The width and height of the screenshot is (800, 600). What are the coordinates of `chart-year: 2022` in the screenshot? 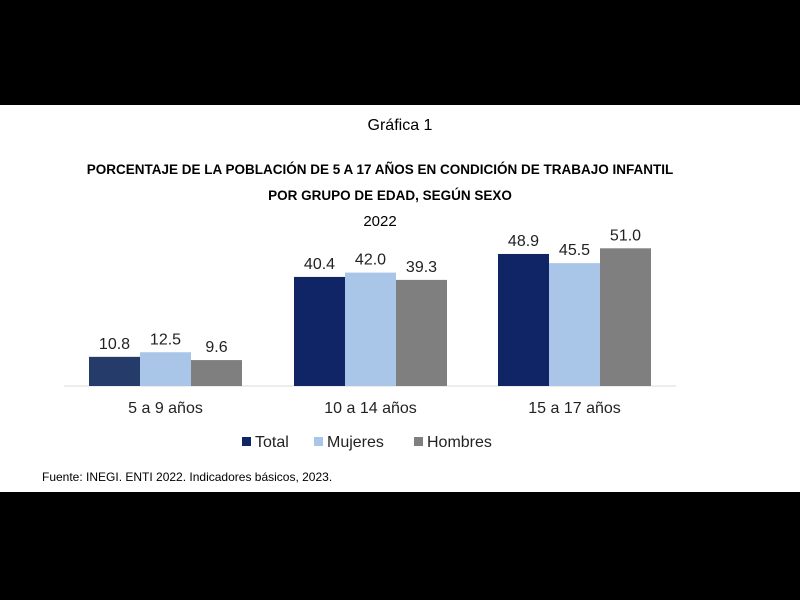 It's located at (380, 221).